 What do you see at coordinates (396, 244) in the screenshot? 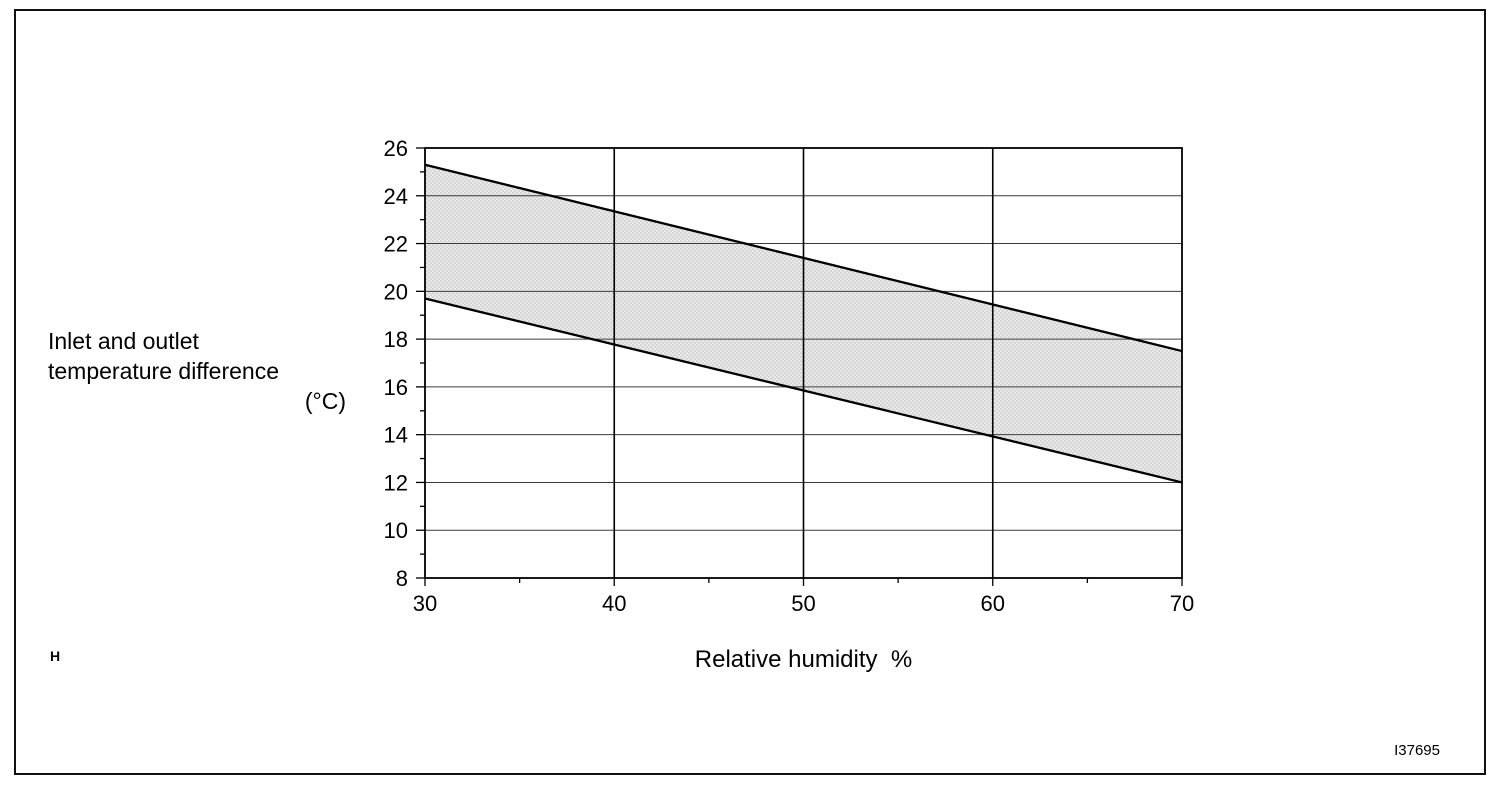
I see `y-tick-label: 22` at bounding box center [396, 244].